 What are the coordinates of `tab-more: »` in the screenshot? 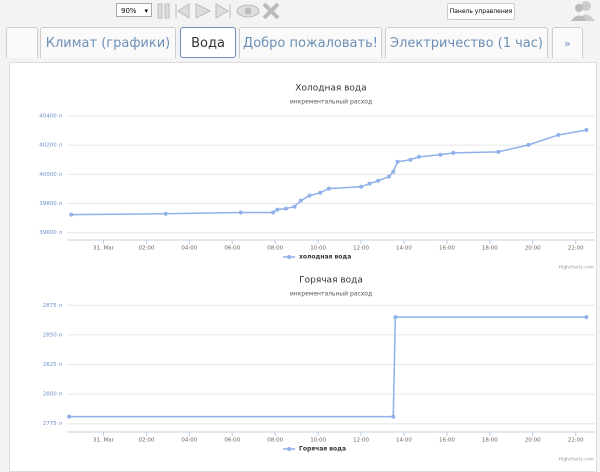 It's located at (567, 42).